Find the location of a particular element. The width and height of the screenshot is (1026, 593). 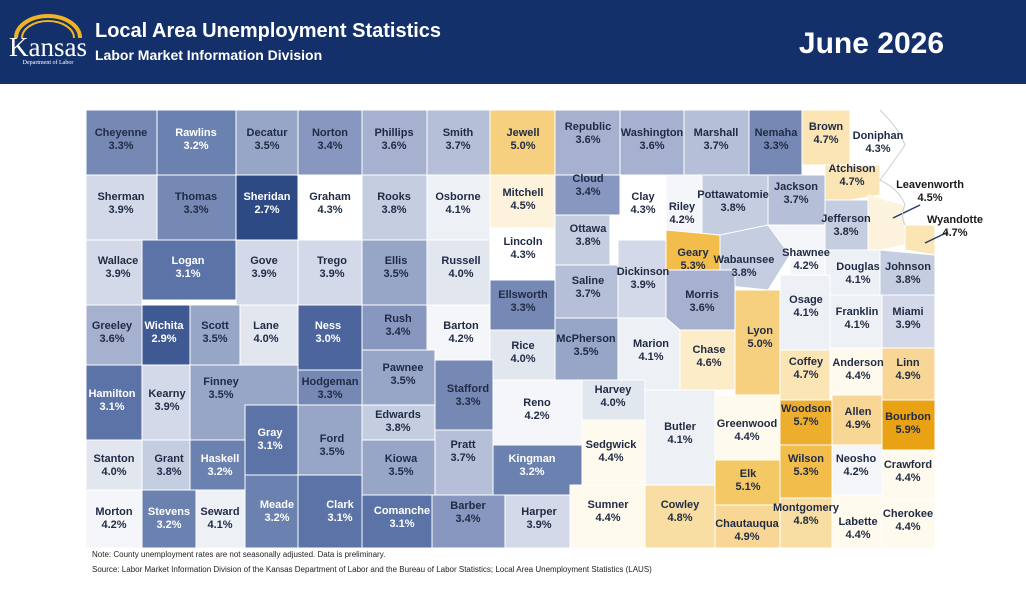

county-rate-finney: 3.5% is located at coordinates (220, 395).